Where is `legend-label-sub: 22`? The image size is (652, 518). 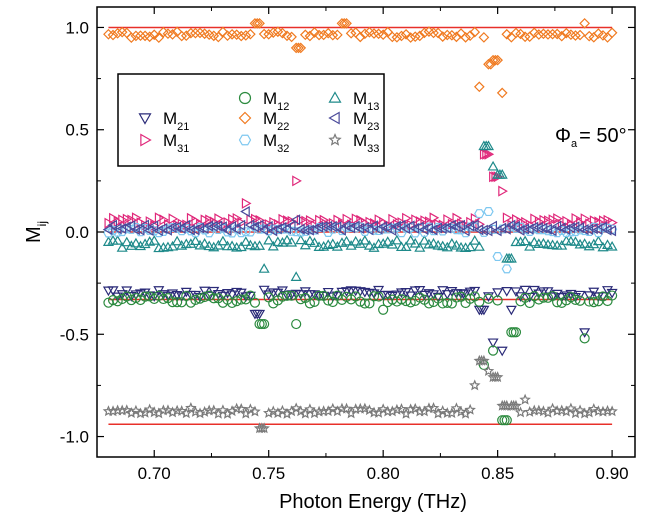 legend-label-sub: 22 is located at coordinates (283, 127).